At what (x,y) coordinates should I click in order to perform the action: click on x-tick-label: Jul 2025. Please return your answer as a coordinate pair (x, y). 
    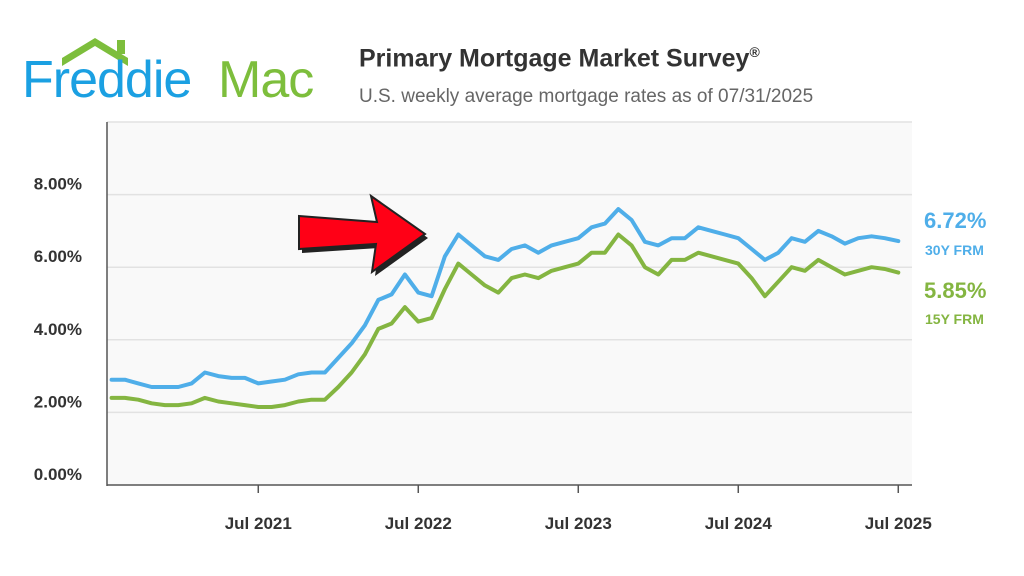
    Looking at the image, I should click on (898, 523).